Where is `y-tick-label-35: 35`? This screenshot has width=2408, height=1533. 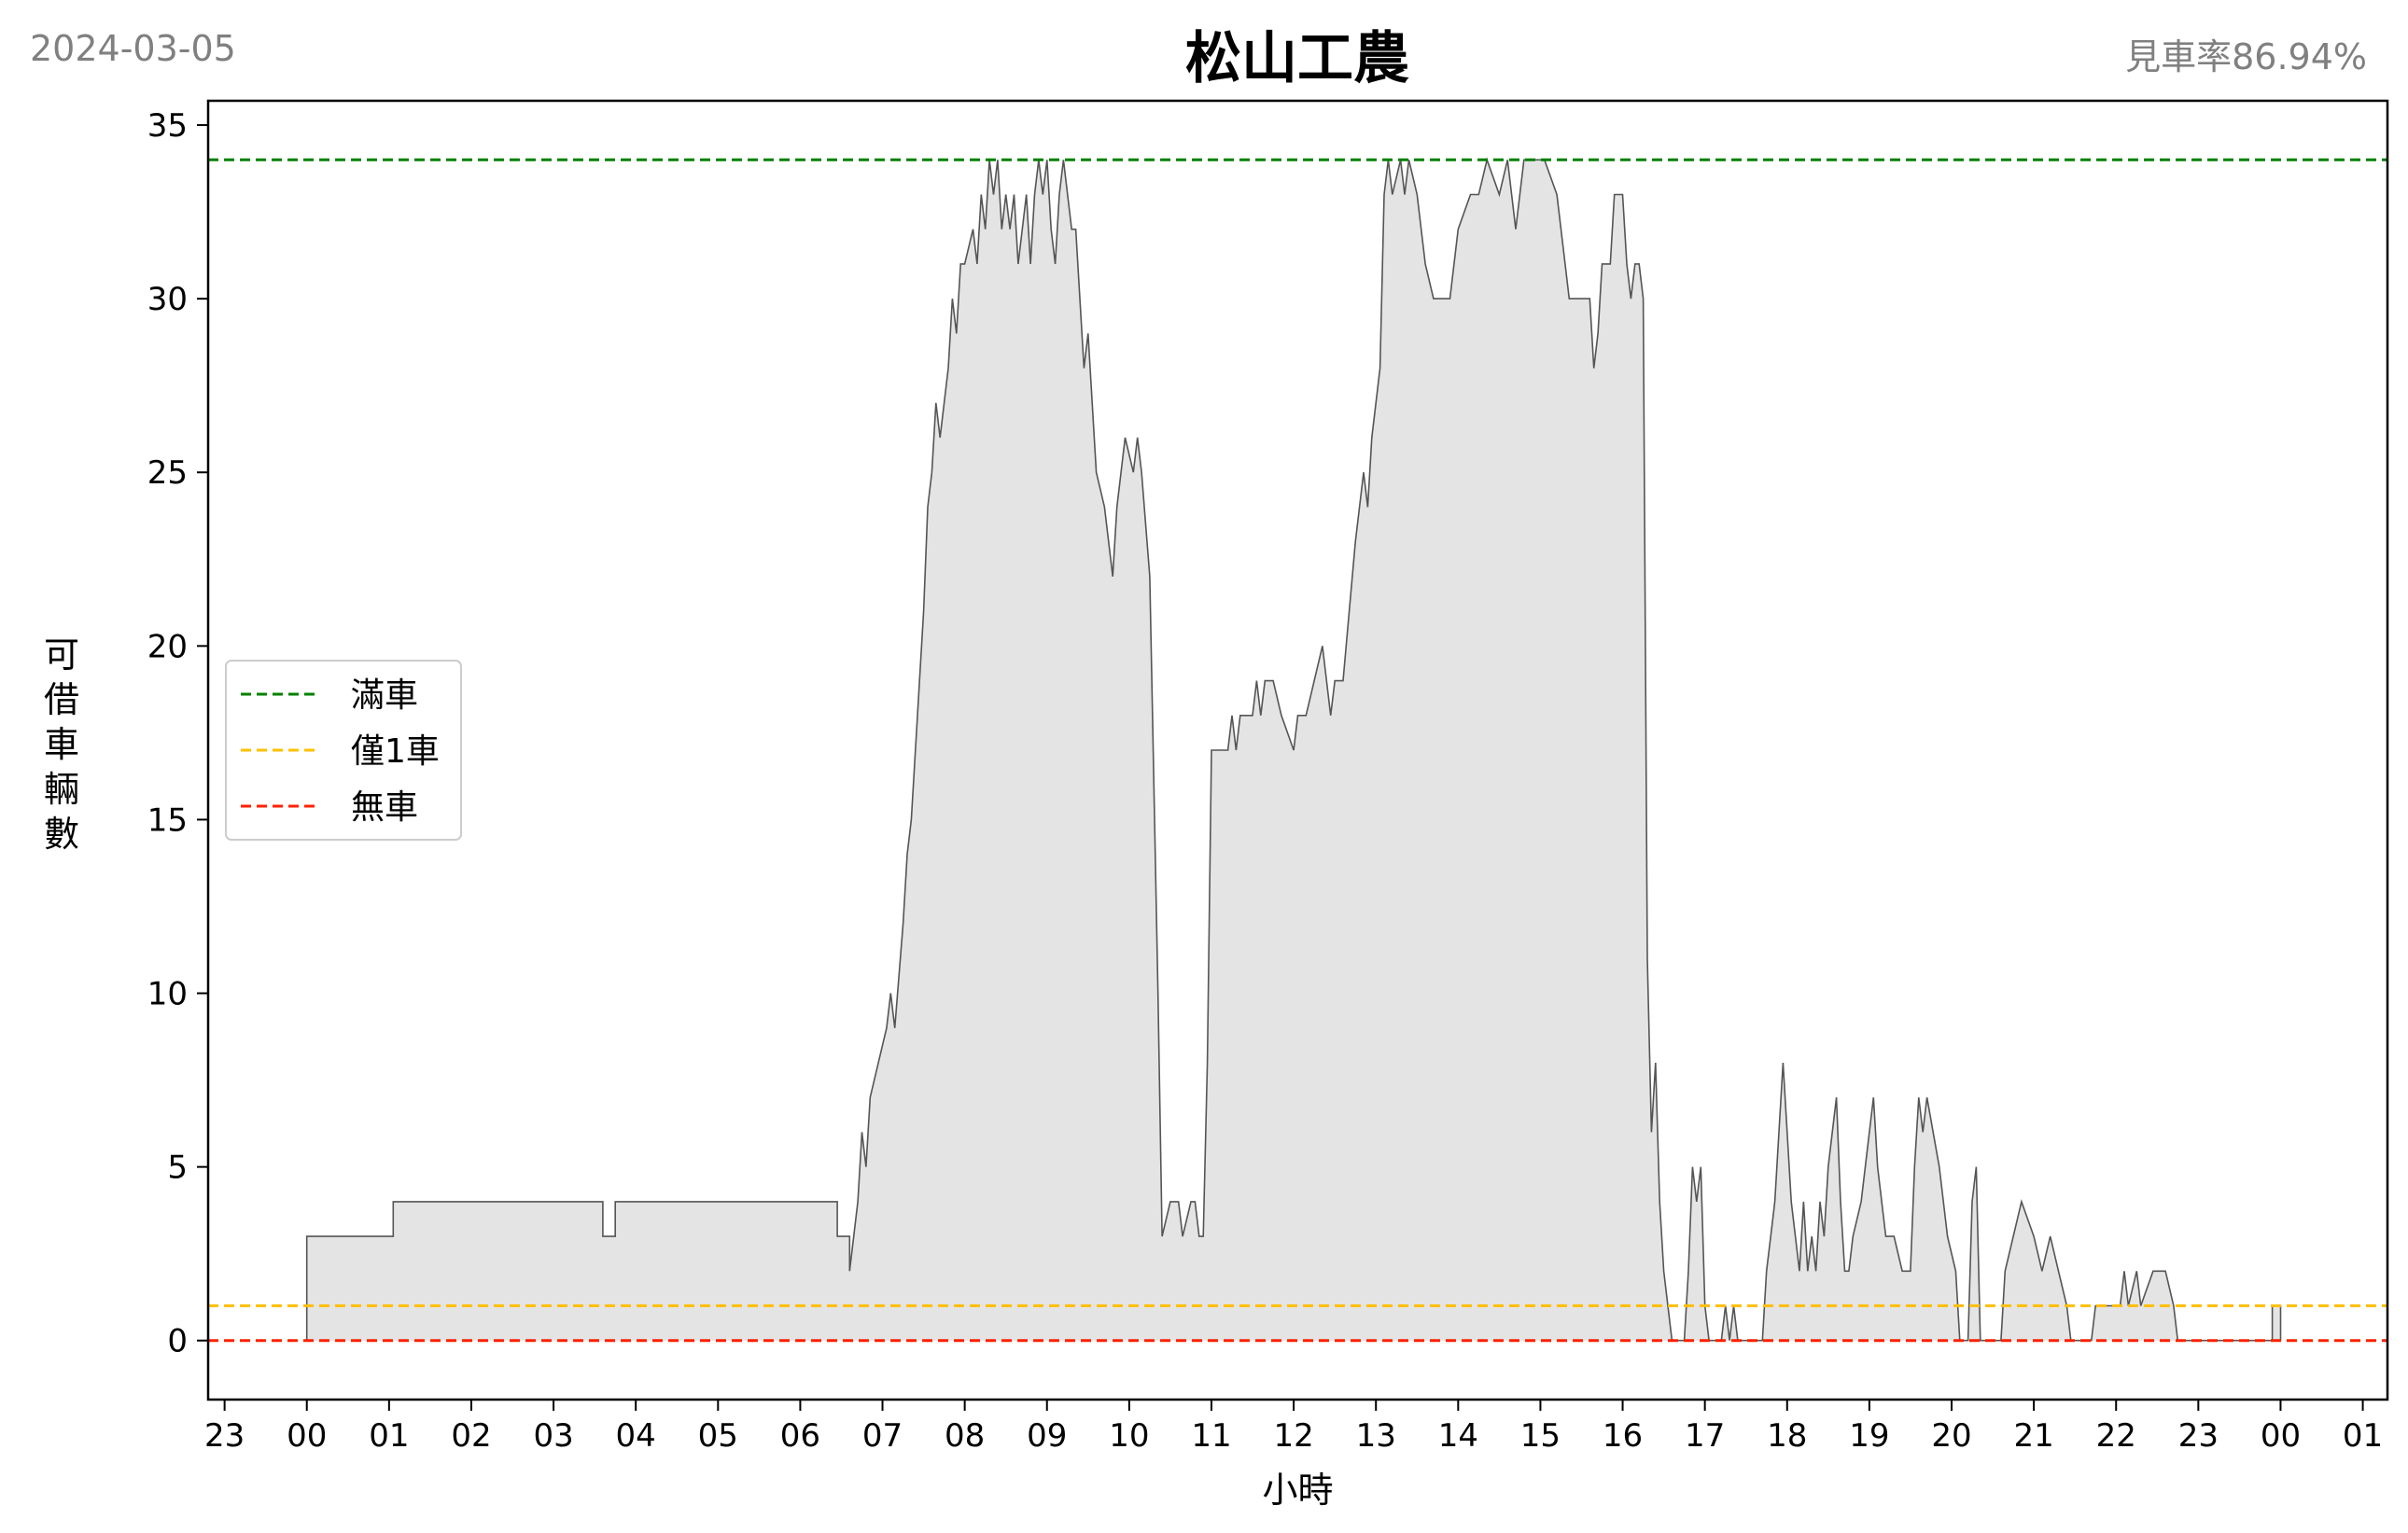 y-tick-label-35: 35 is located at coordinates (167, 126).